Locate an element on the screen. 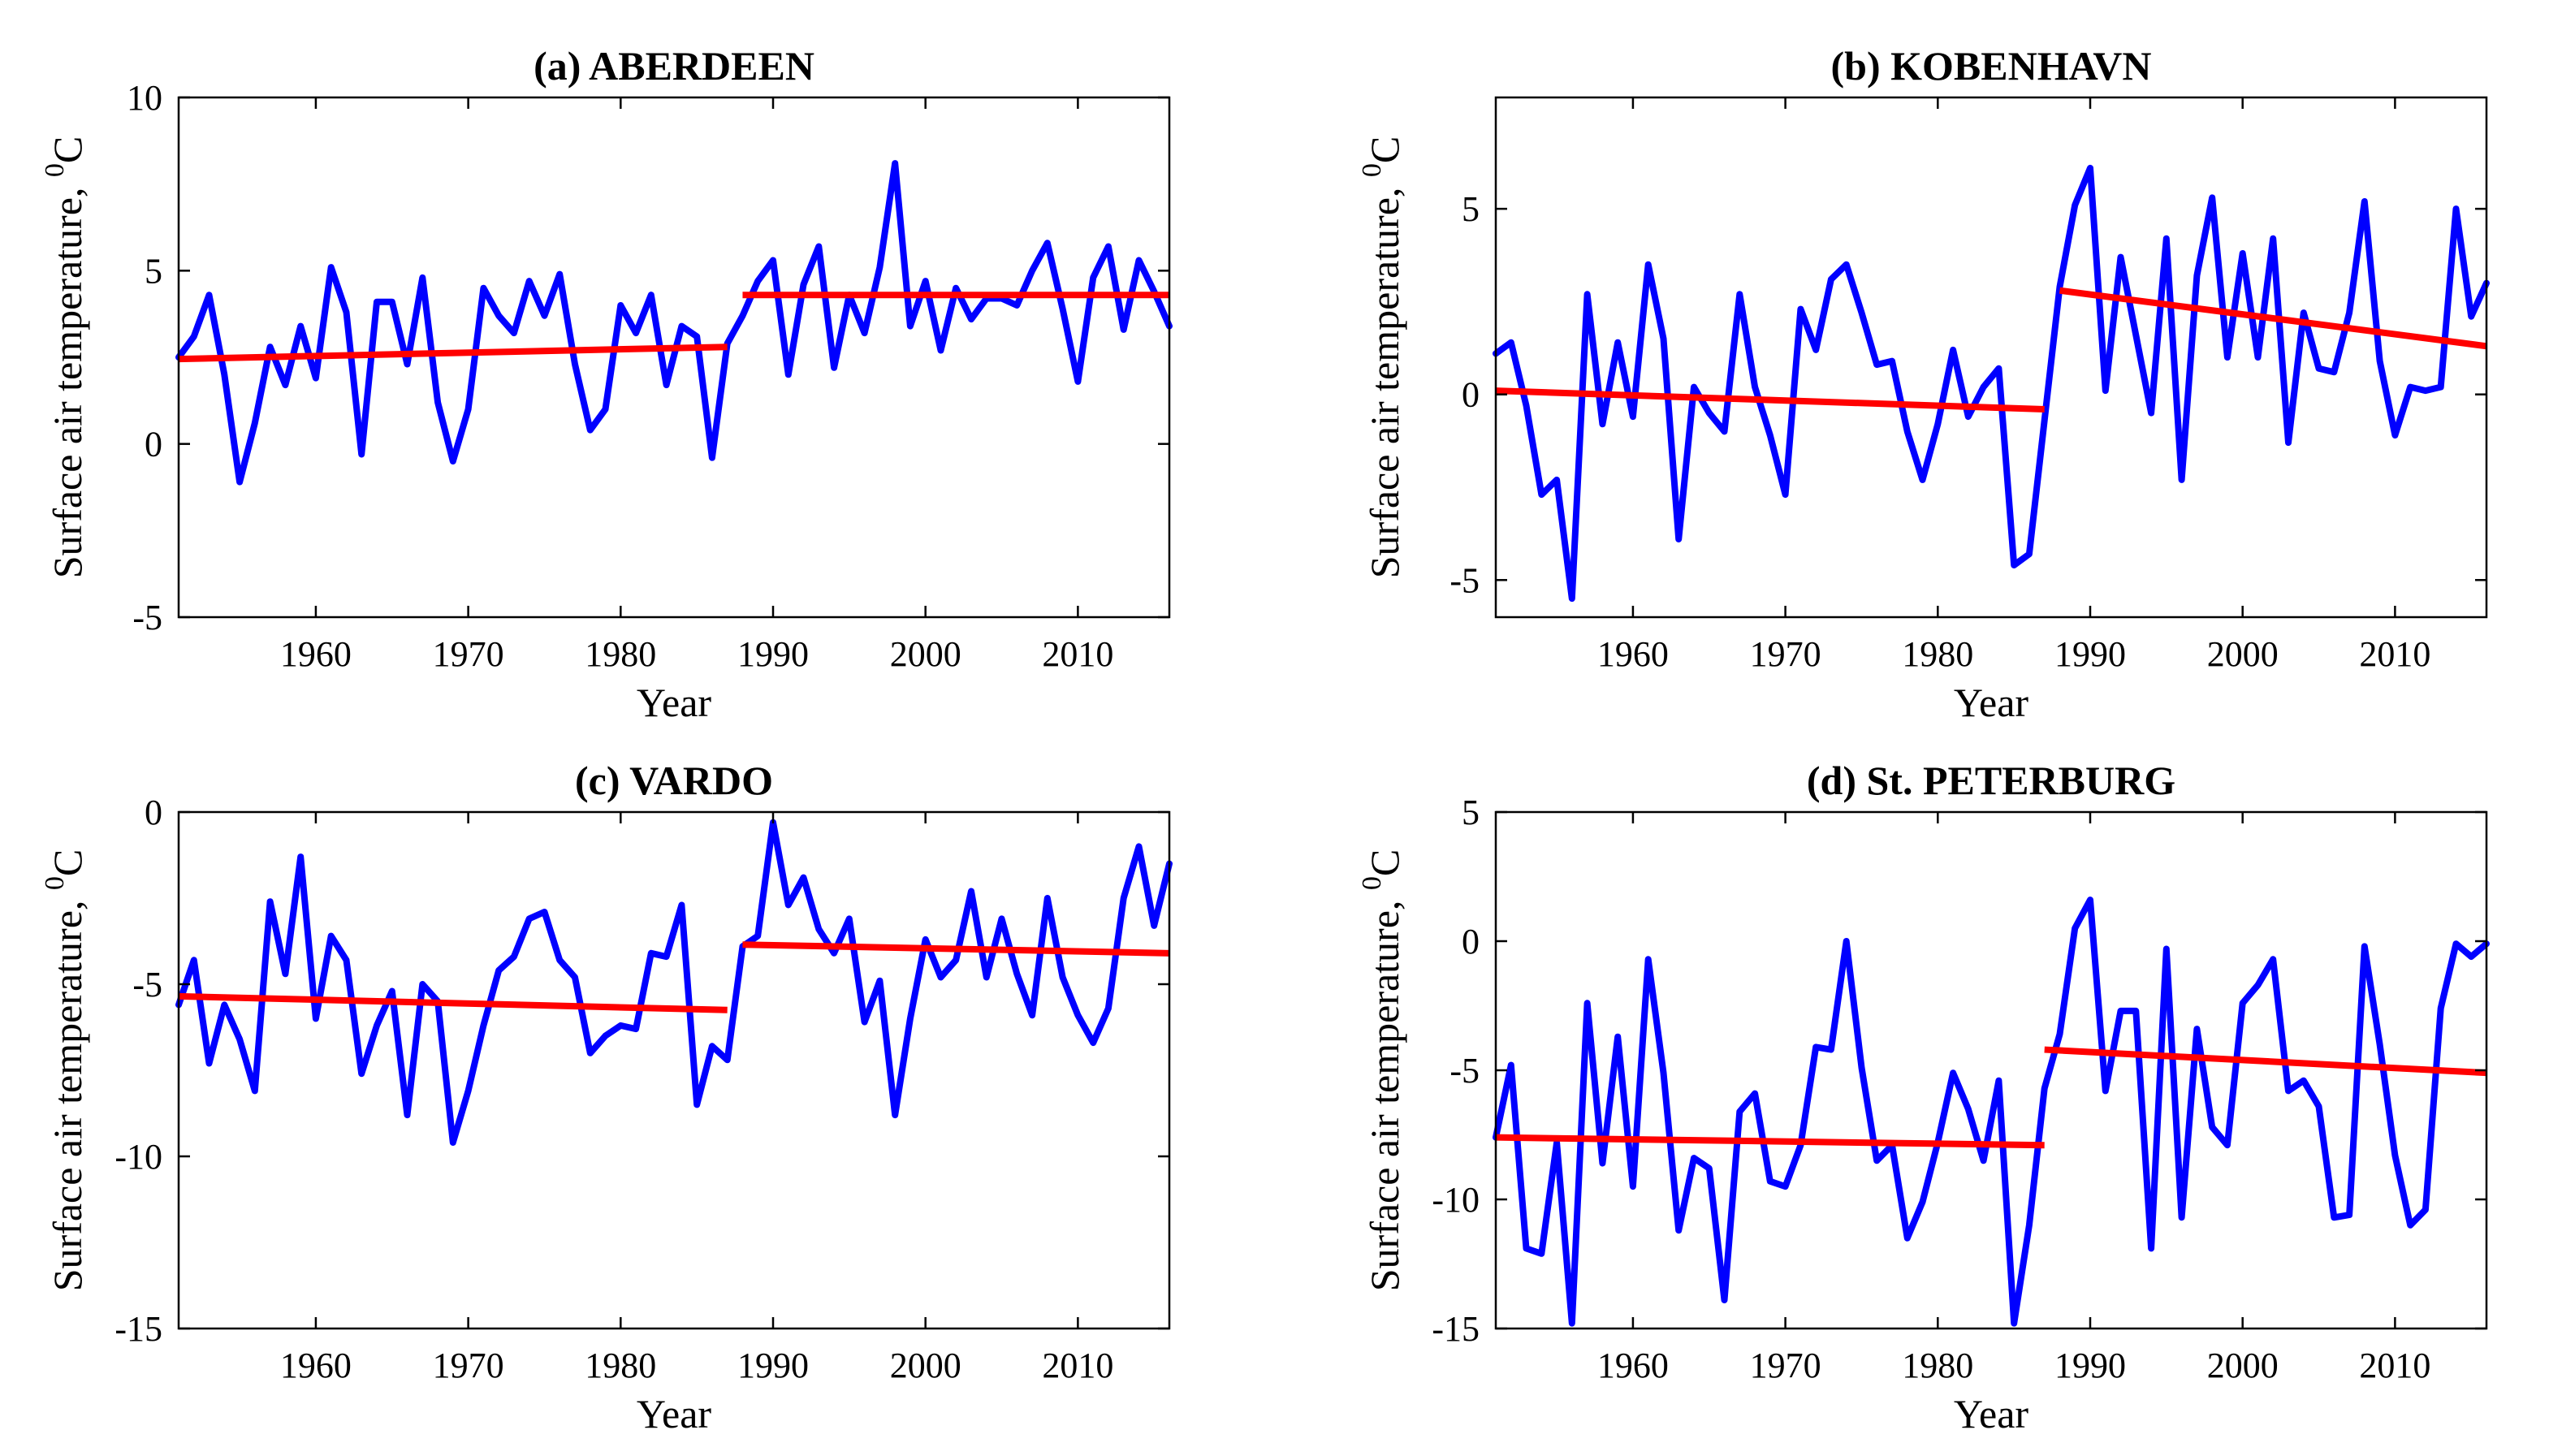  chart-title: (c) VARDO is located at coordinates (674, 780).